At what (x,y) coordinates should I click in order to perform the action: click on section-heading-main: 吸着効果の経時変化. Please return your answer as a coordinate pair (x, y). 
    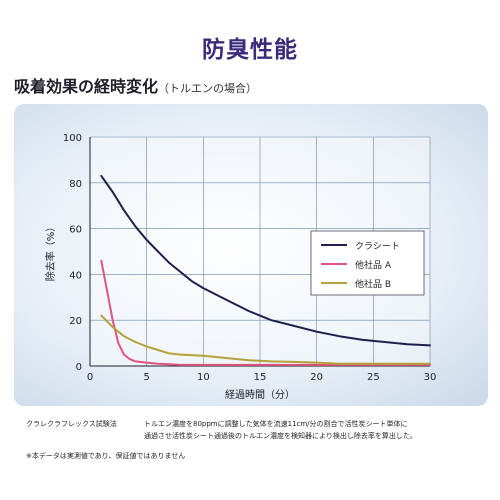
    Looking at the image, I should click on (86, 86).